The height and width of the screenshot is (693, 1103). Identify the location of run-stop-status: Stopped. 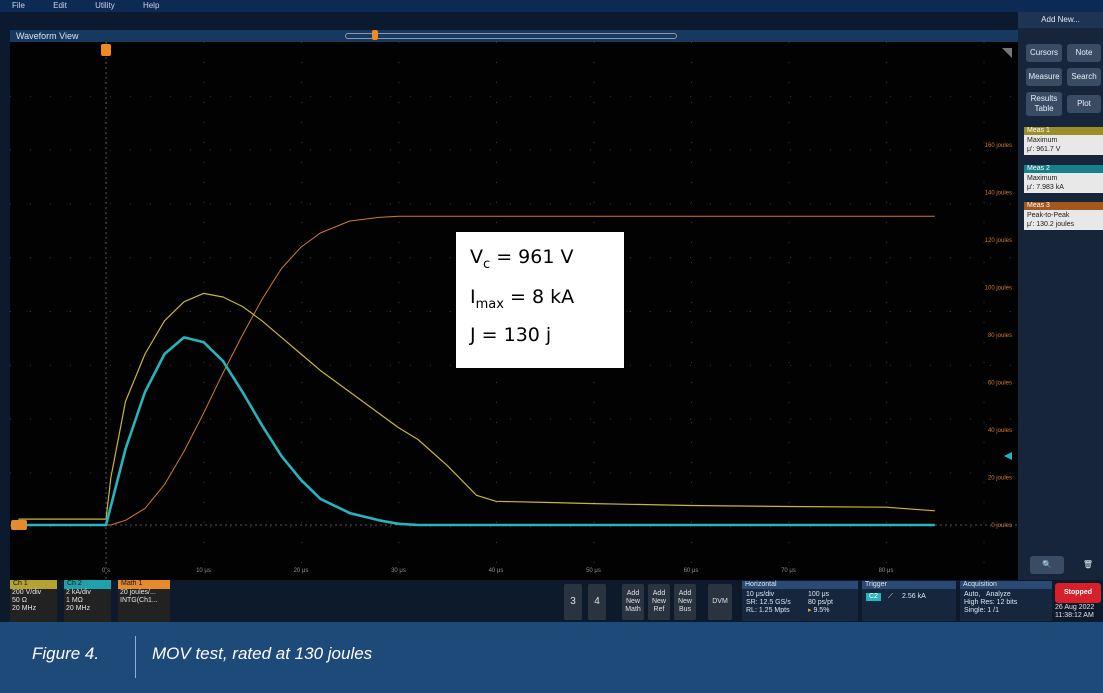
(1078, 593).